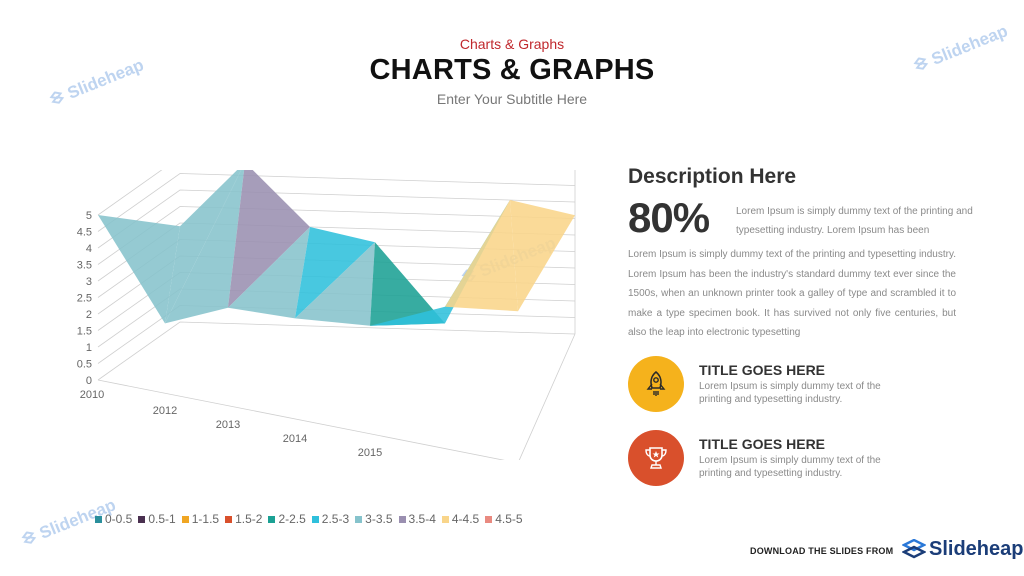  Describe the element at coordinates (976, 549) in the screenshot. I see `footer-brand-text: Slideheap` at that location.